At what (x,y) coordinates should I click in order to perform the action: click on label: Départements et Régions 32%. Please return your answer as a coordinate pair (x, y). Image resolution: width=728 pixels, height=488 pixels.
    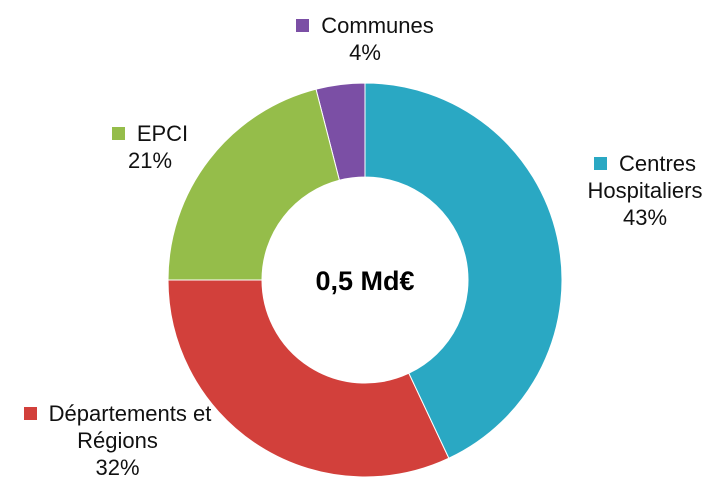
    Looking at the image, I should click on (117, 440).